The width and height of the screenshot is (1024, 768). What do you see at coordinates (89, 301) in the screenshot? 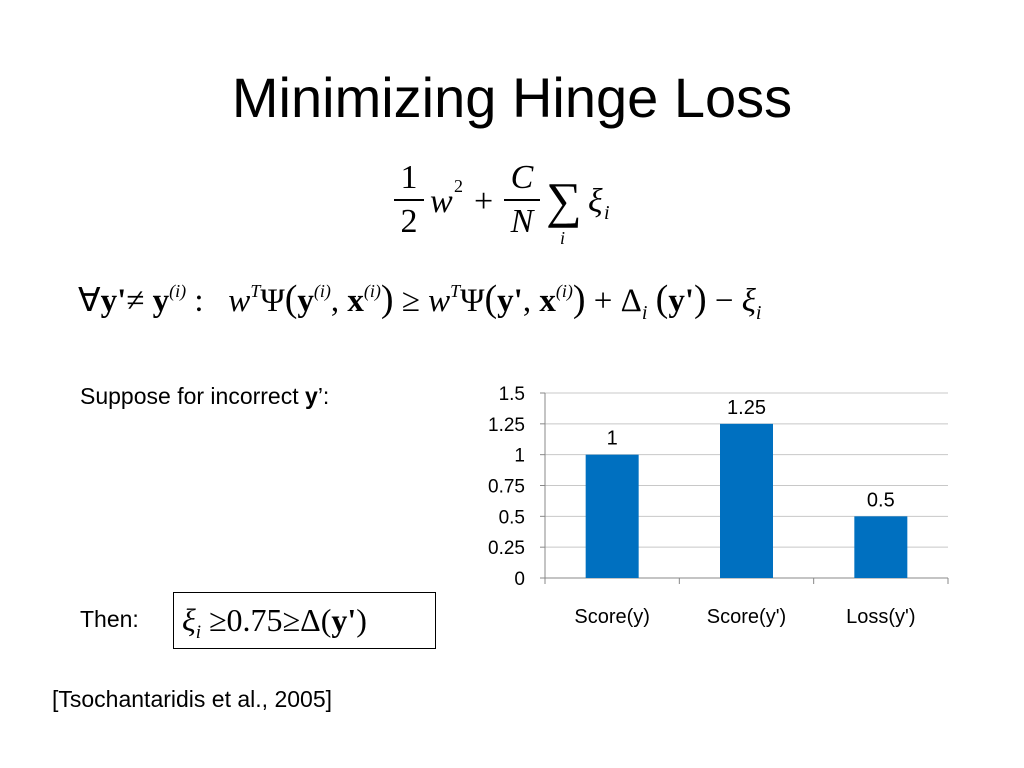
I see `forall-symbol: ∀` at bounding box center [89, 301].